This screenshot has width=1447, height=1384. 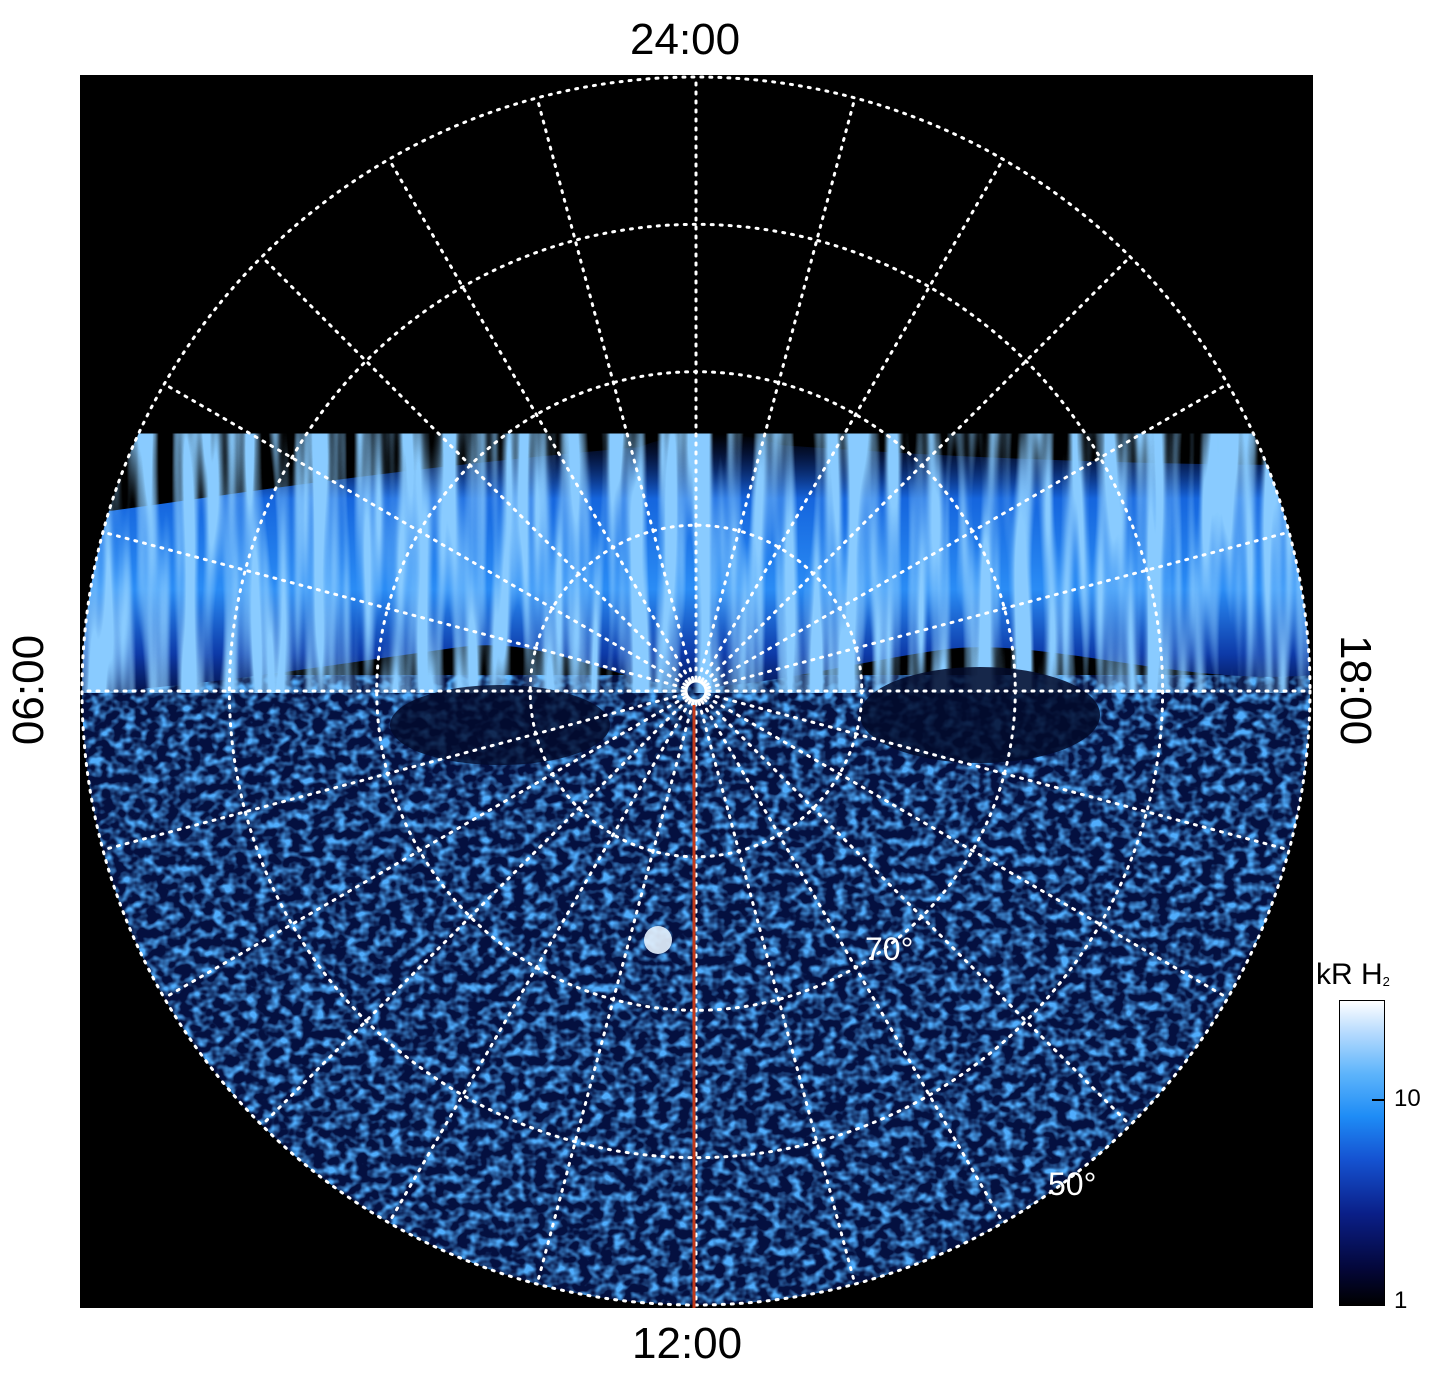 What do you see at coordinates (980, 715) in the screenshot?
I see `dusk-dark-patch` at bounding box center [980, 715].